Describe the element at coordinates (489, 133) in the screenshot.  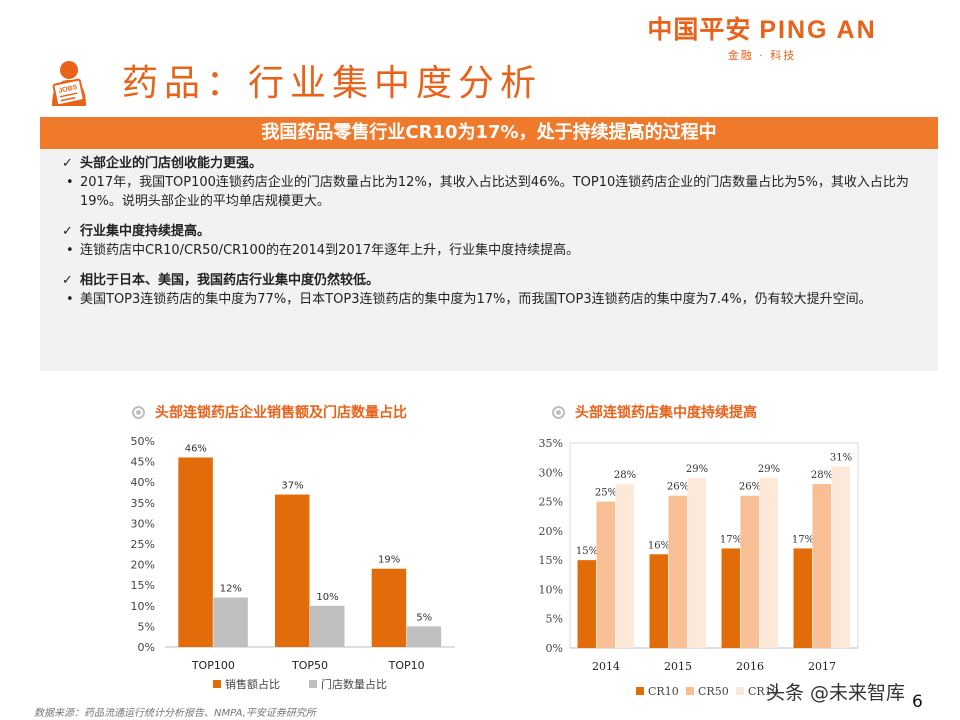
I see `summary-banner: 我国药品零售行业CR10为17%，处于持续提高的过程中` at that location.